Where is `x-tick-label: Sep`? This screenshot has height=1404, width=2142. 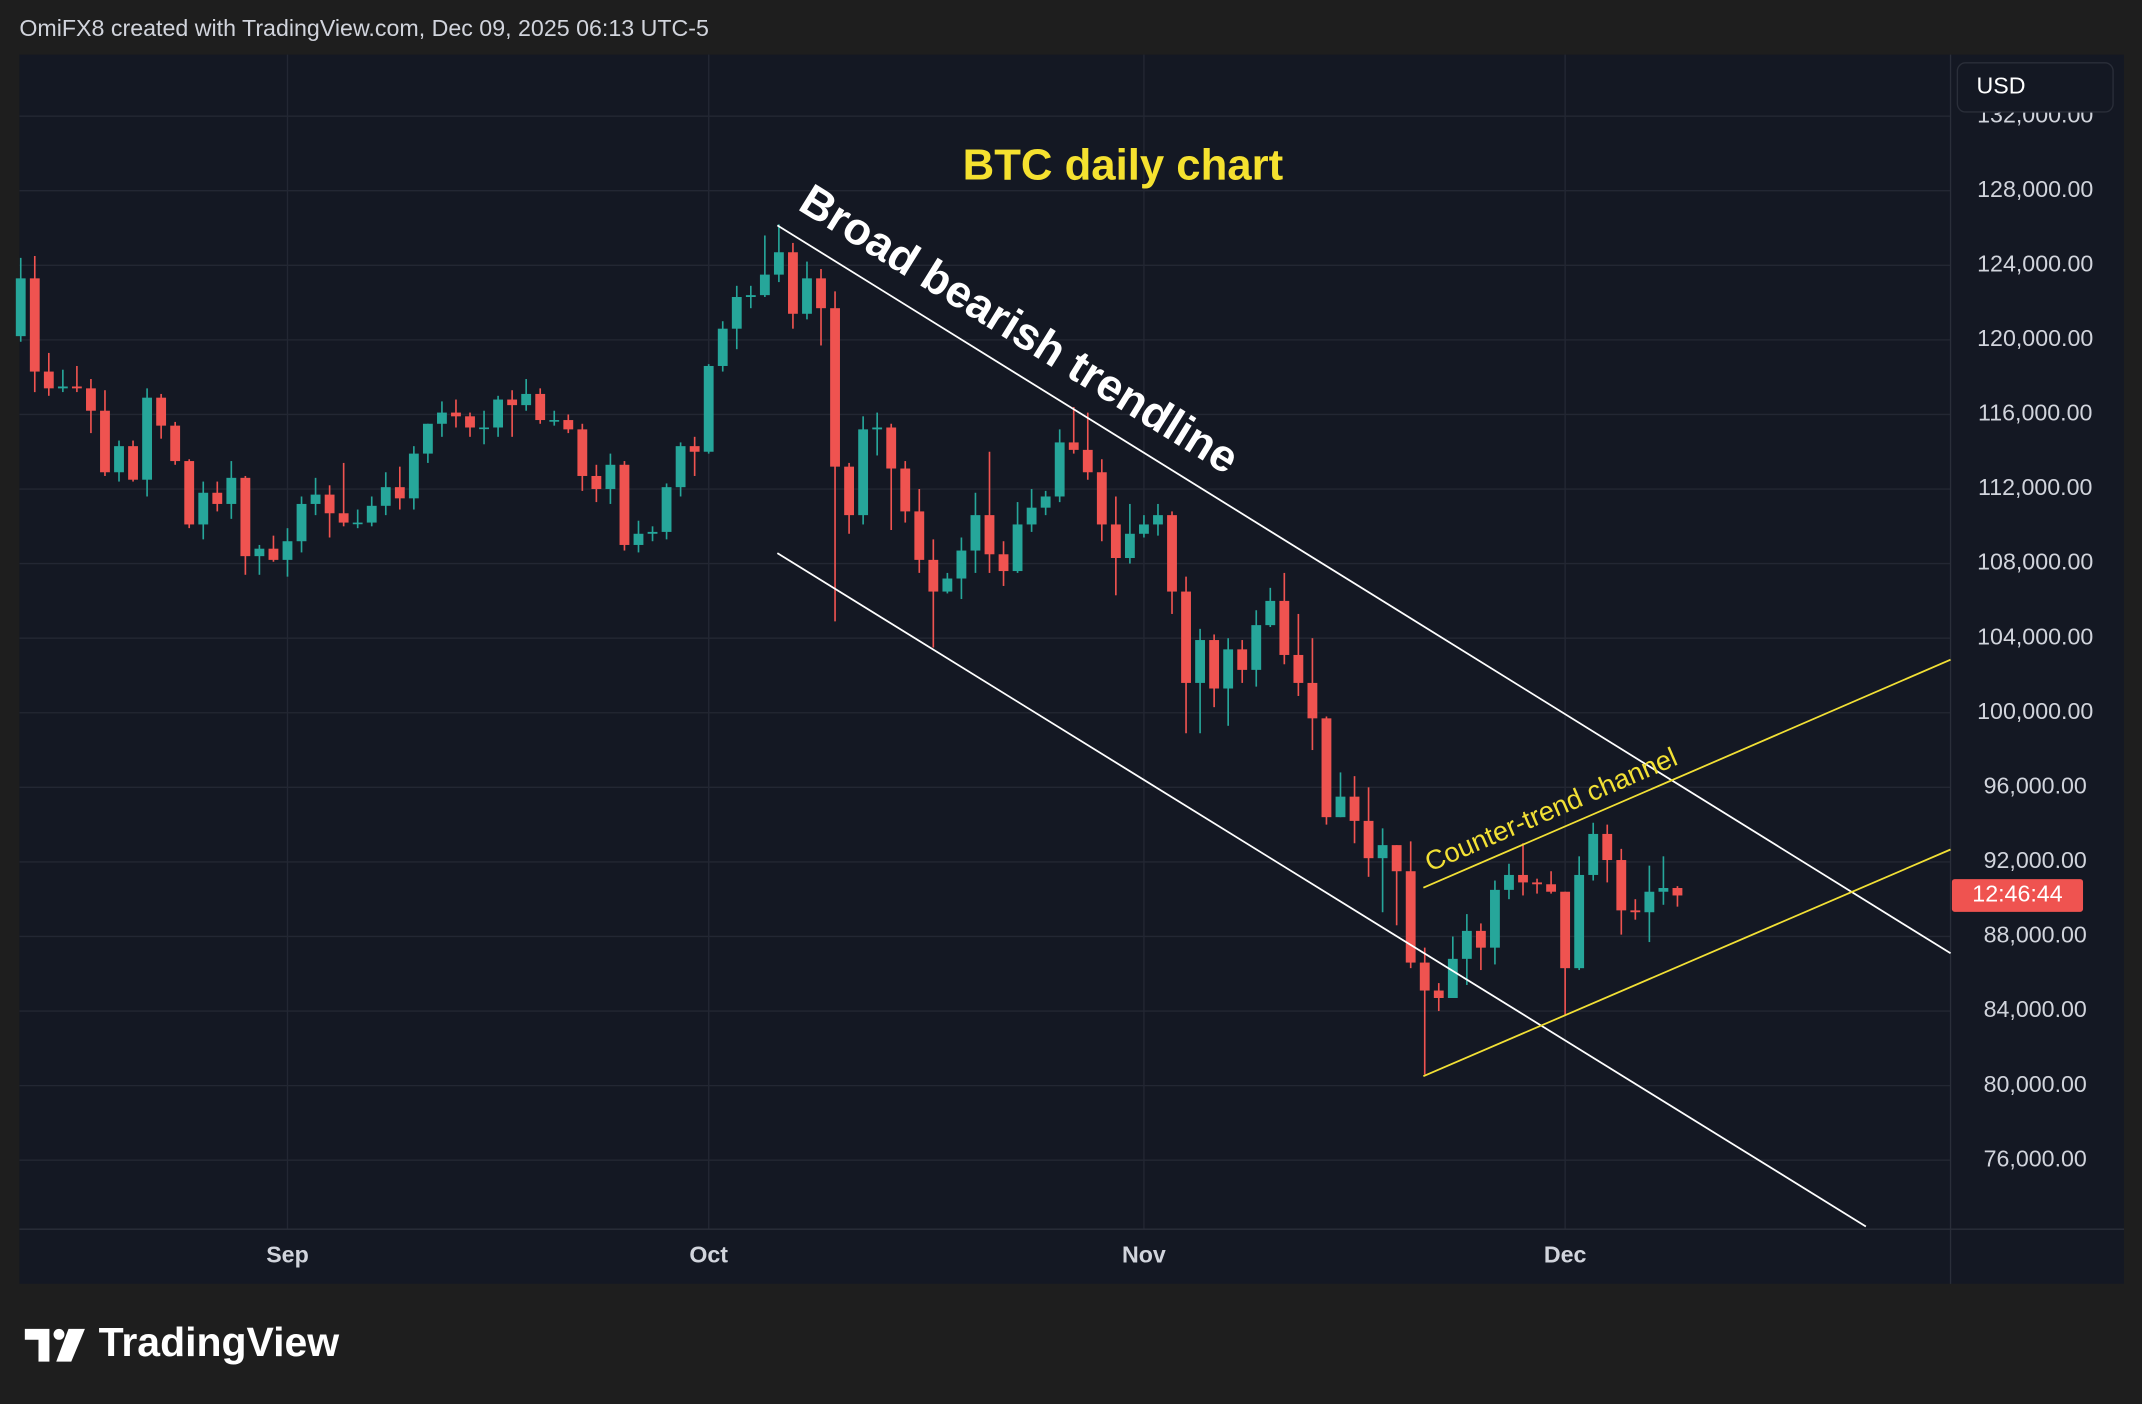
x-tick-label: Sep is located at coordinates (287, 1255).